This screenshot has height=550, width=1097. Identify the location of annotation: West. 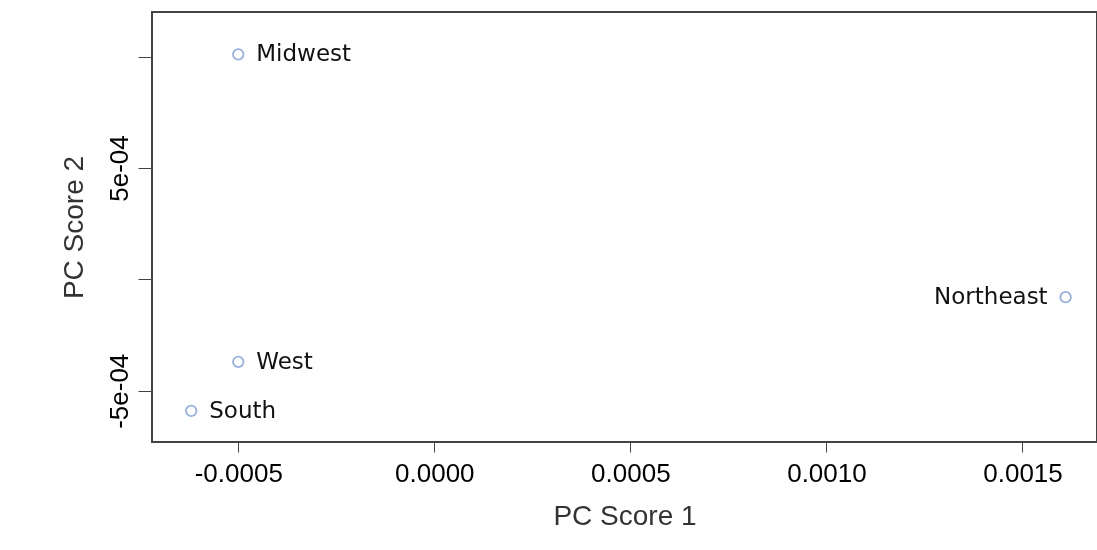
(284, 360).